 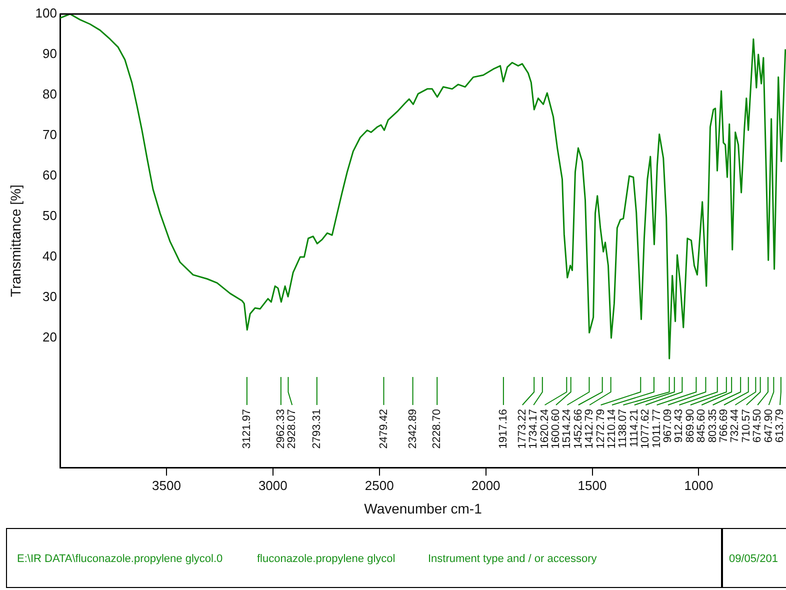 I want to click on annotation: 869.90, so click(x=690, y=426).